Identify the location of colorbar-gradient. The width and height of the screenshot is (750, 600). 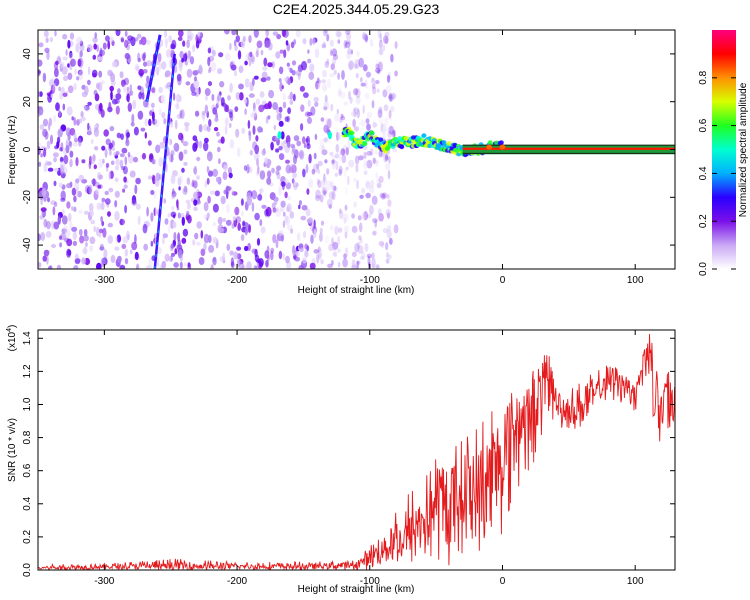
(724, 149).